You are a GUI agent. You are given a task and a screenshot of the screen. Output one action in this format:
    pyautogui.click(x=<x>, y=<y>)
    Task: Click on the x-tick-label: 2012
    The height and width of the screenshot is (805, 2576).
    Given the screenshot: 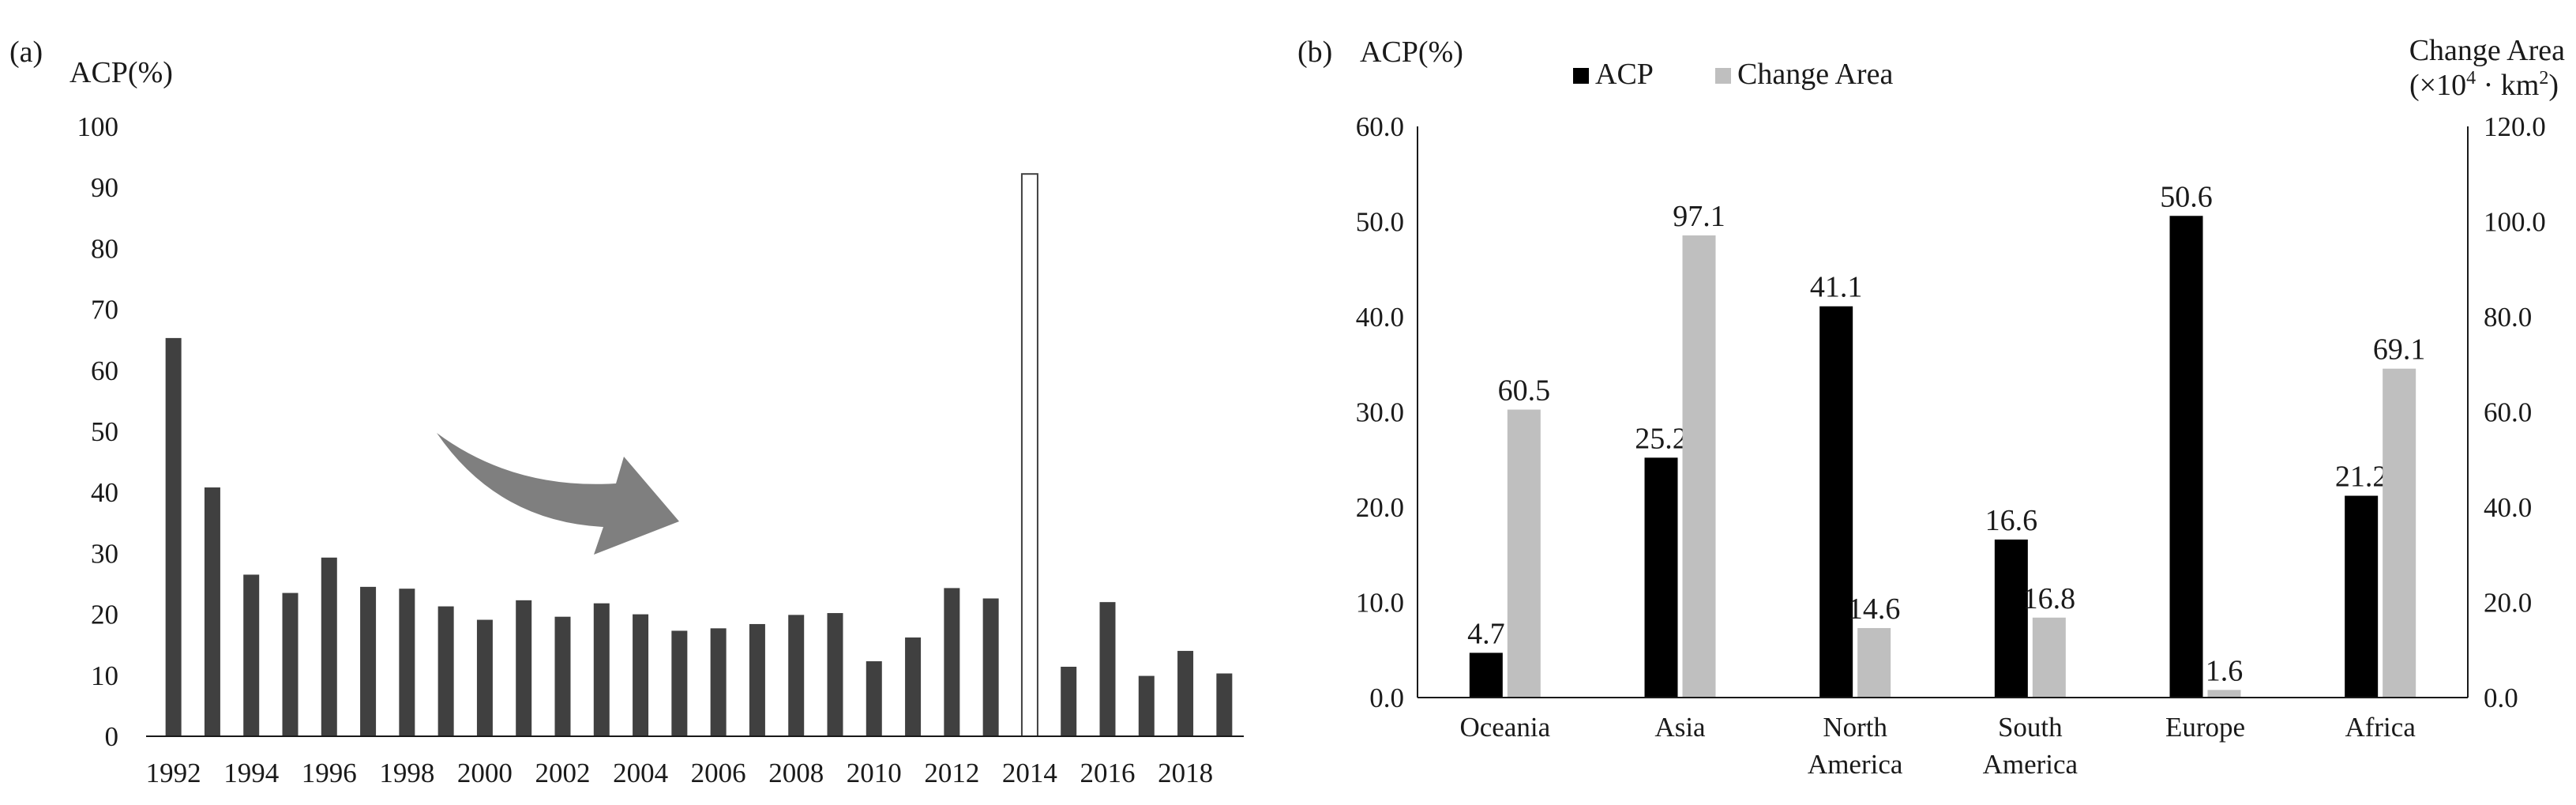 What is the action you would take?
    pyautogui.click(x=951, y=773)
    